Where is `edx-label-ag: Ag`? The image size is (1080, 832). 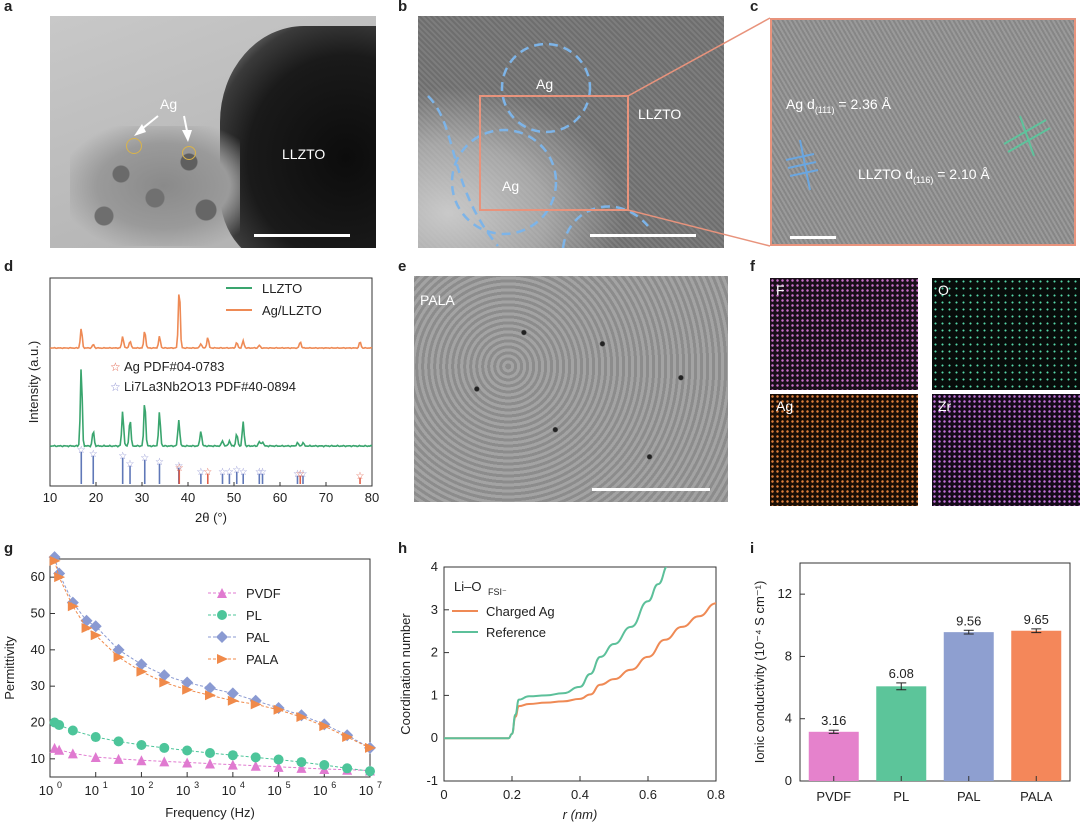 edx-label-ag: Ag is located at coordinates (785, 406).